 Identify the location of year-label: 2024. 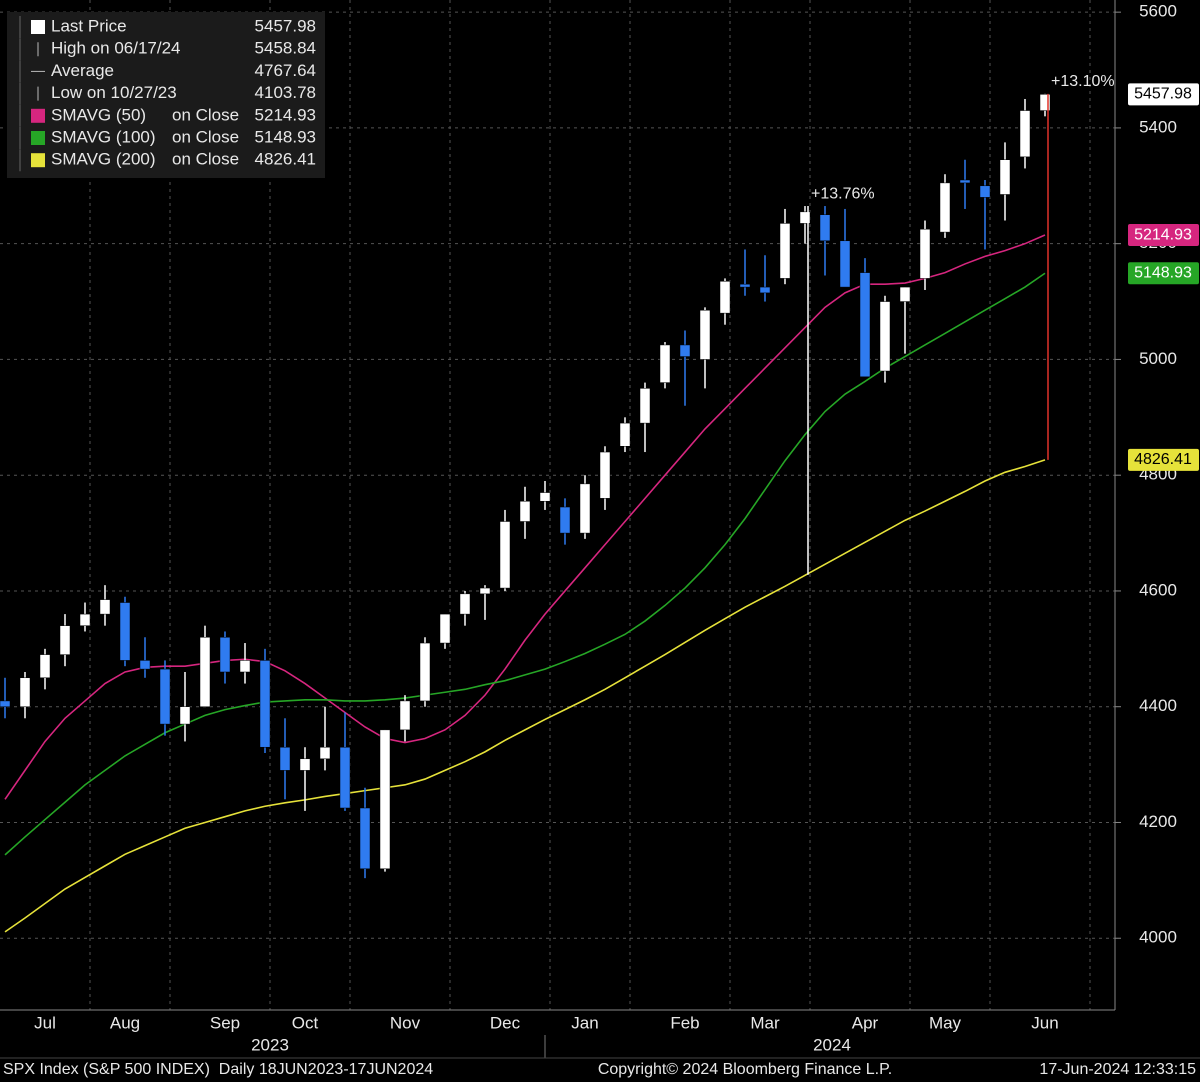
(832, 1044).